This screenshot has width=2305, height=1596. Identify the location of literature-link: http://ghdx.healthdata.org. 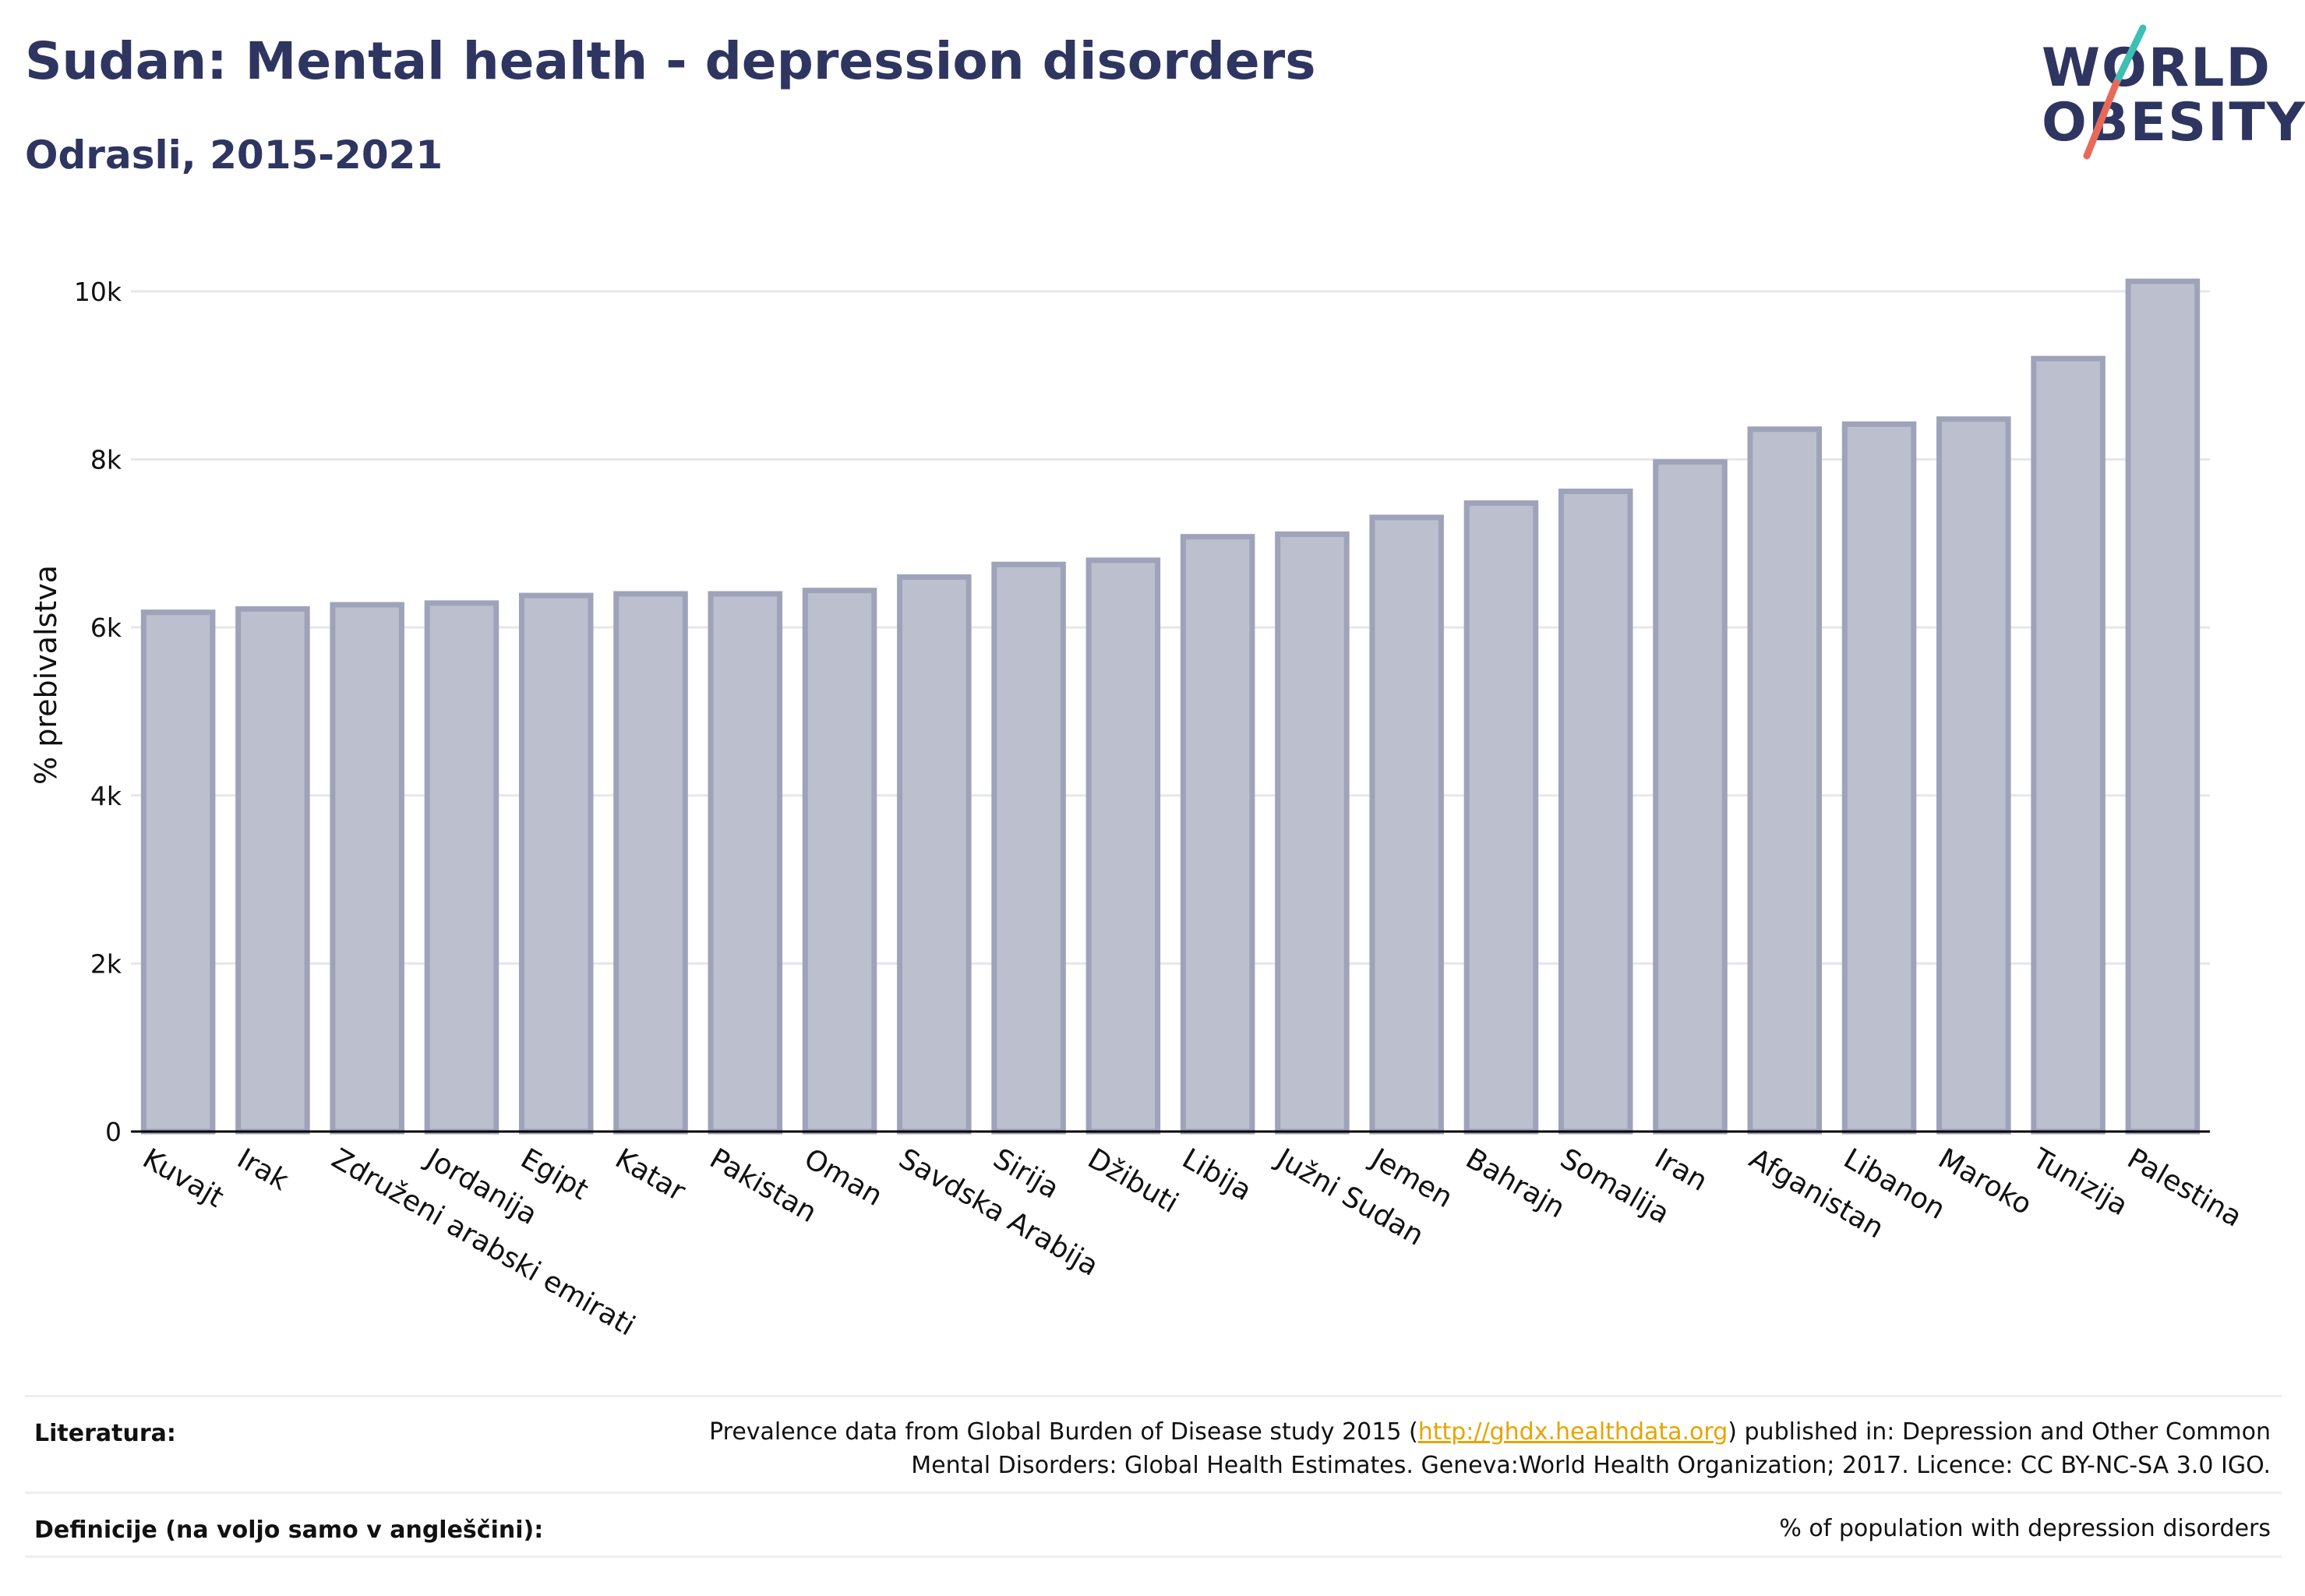
(1572, 1432).